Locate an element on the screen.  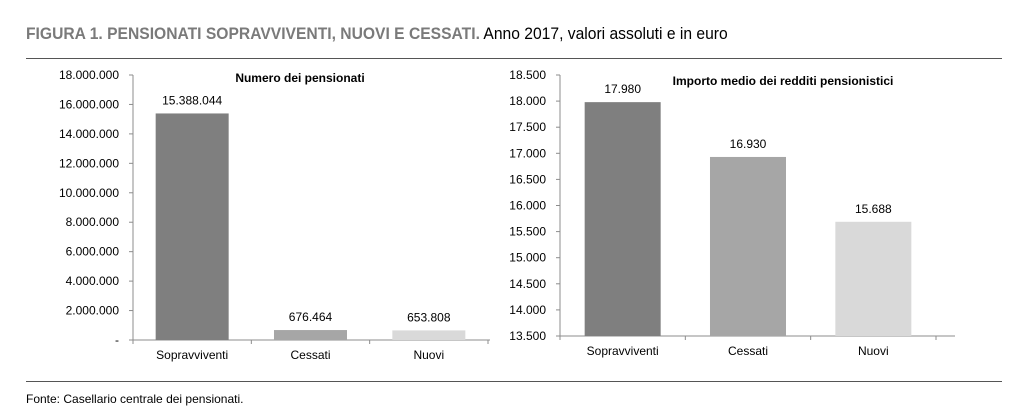
chart-1-y-tick-label: 16.000.000 is located at coordinates (89, 104).